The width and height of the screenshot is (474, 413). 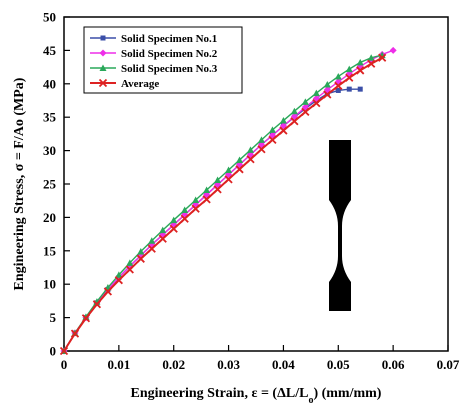 I want to click on x-axis-title-units: ) (mm/mm), so click(x=347, y=393).